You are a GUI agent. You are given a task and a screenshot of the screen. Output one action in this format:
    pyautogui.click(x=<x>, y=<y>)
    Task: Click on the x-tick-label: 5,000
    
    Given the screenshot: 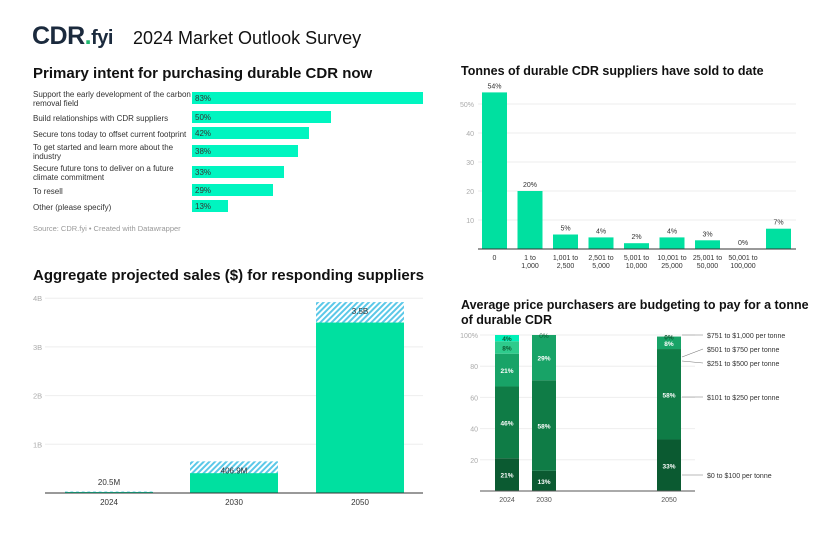 What is the action you would take?
    pyautogui.click(x=601, y=266)
    